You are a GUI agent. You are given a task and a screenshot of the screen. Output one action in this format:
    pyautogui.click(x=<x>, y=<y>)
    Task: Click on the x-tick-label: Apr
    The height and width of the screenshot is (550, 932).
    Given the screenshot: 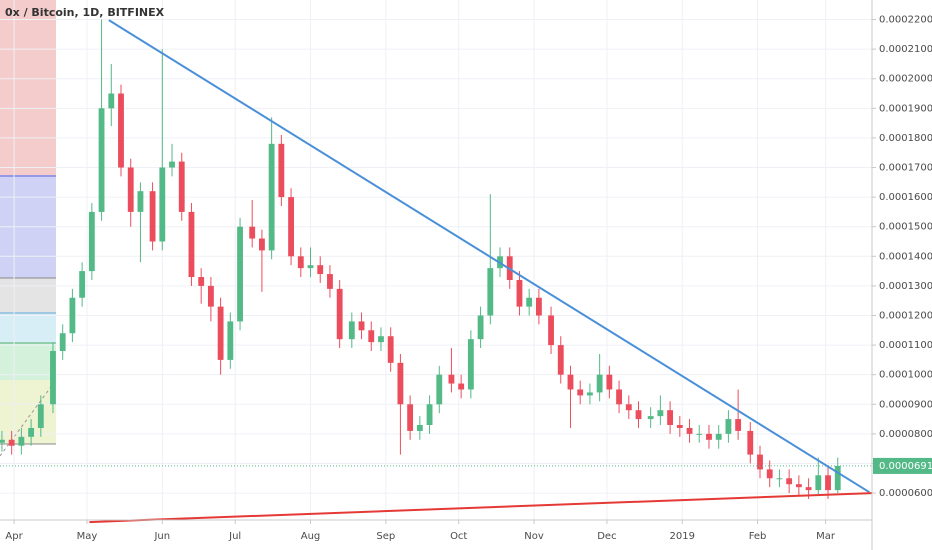 What is the action you would take?
    pyautogui.click(x=14, y=536)
    